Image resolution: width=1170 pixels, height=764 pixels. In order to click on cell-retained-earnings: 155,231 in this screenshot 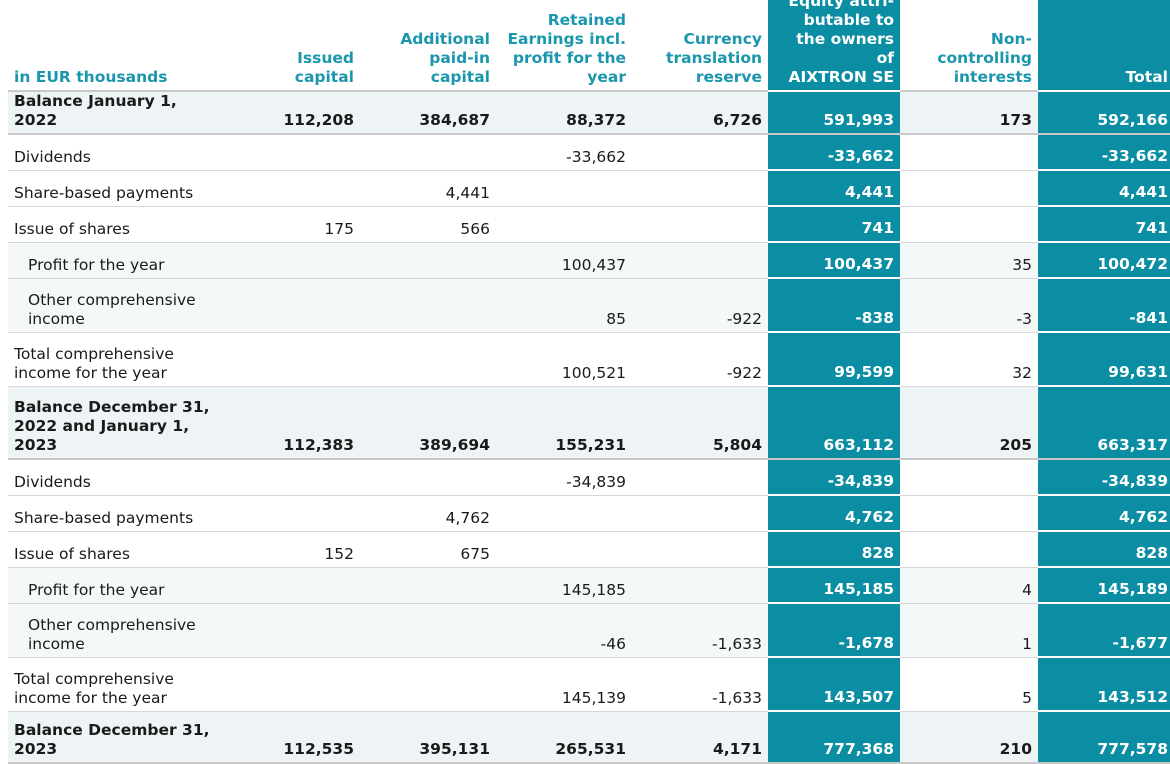, I will do `click(564, 423)`.